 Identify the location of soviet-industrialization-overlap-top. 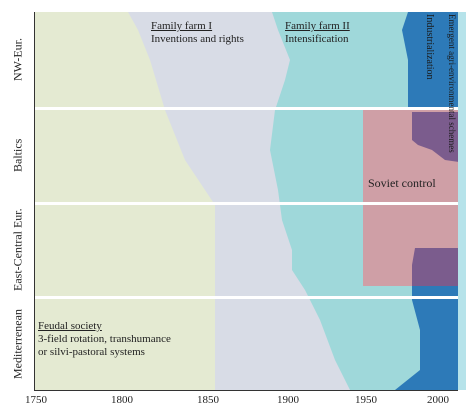
(435, 137).